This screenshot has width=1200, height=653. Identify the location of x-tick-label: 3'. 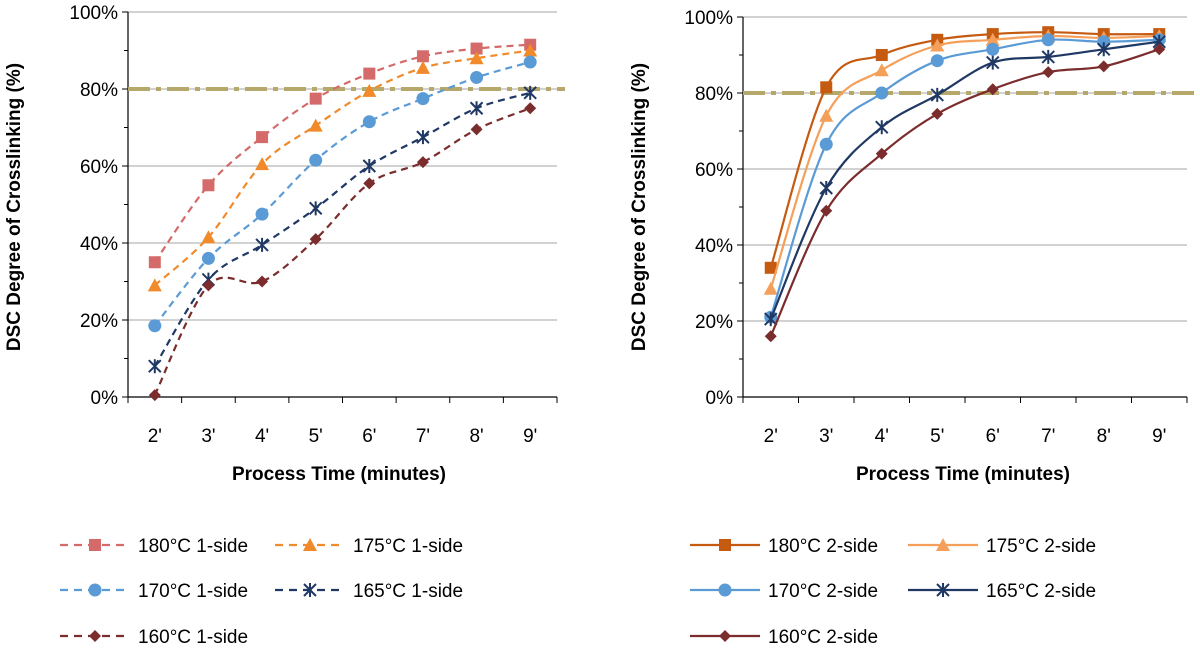
(208, 436).